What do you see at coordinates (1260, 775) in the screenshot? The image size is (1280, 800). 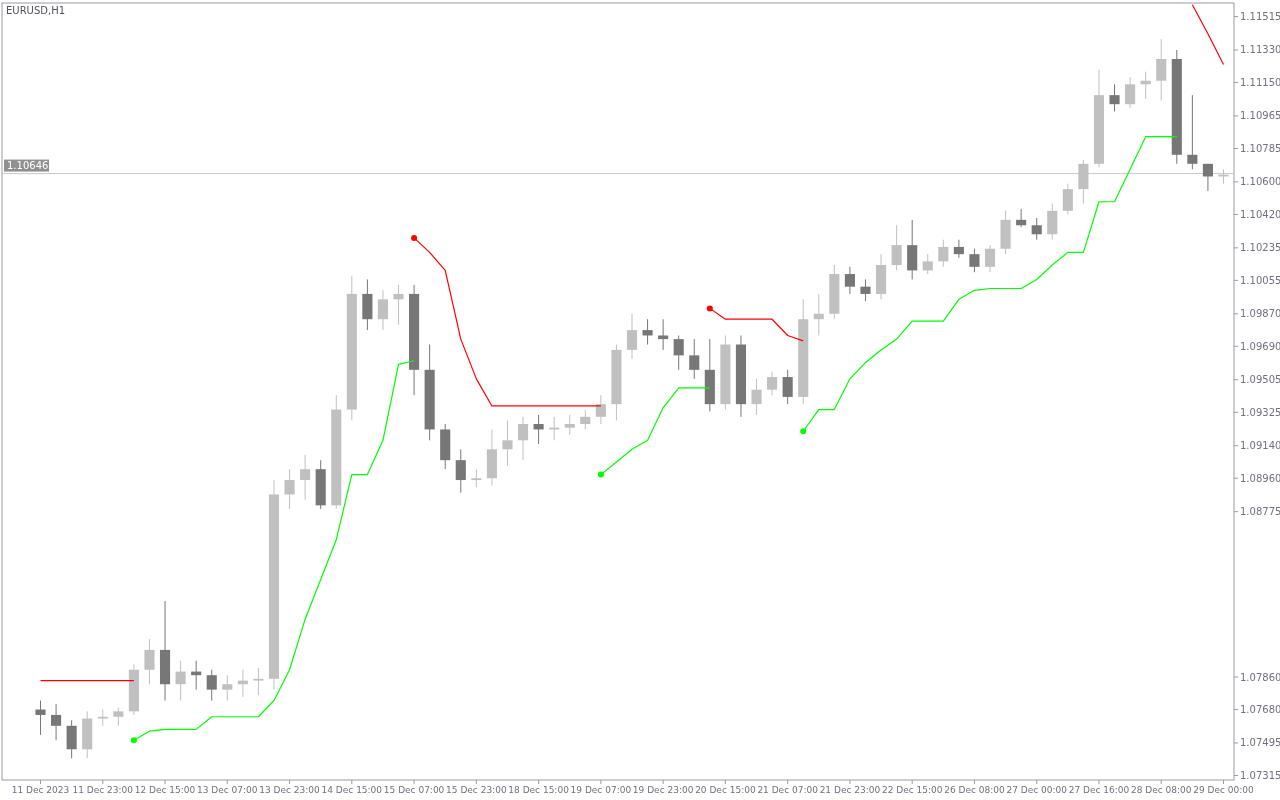 I see `y-tick-label: 1.07315` at bounding box center [1260, 775].